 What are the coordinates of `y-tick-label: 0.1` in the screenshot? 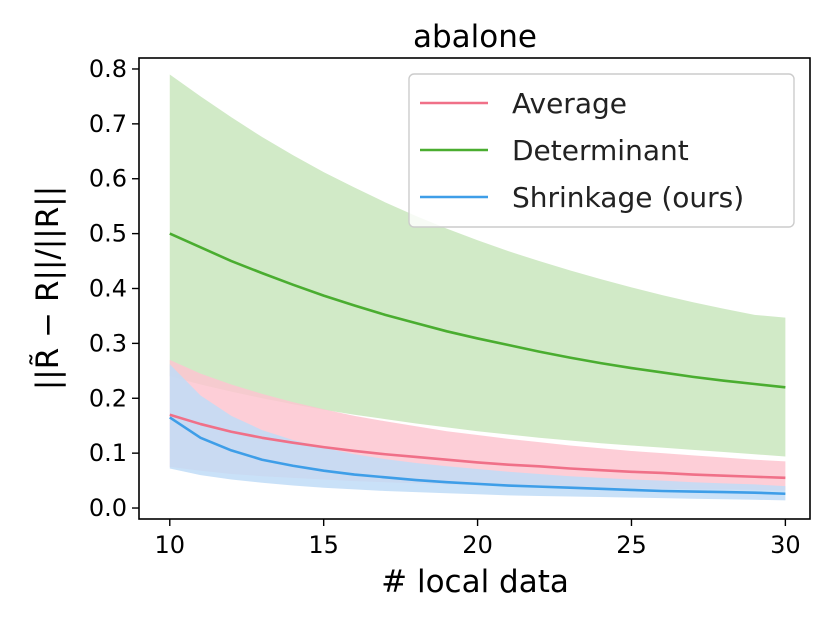 It's located at (108, 453).